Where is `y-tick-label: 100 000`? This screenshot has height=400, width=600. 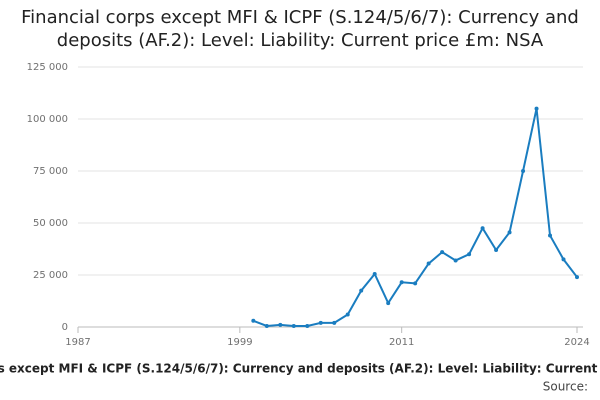 y-tick-label: 100 000 is located at coordinates (47, 119).